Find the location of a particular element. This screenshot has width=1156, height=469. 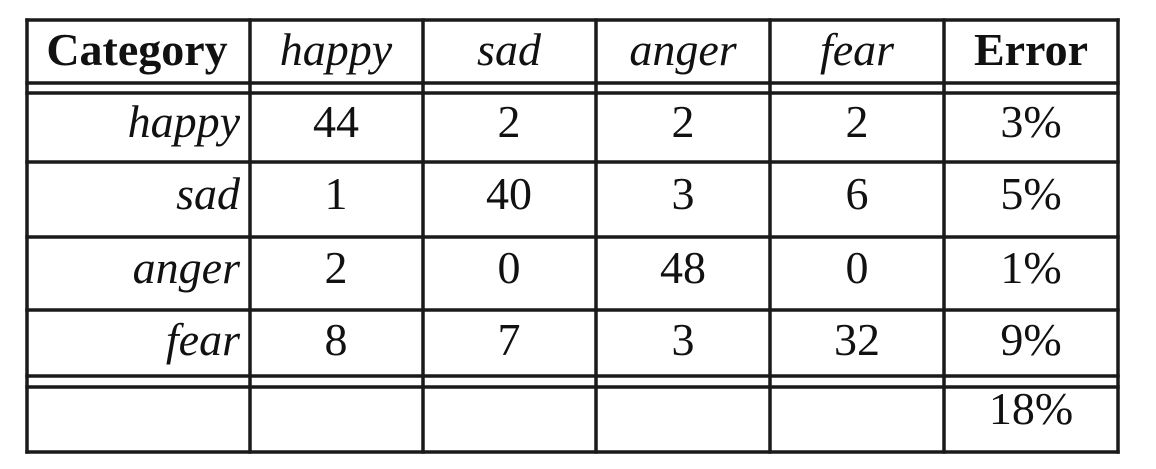

header-error: Error is located at coordinates (1031, 49).